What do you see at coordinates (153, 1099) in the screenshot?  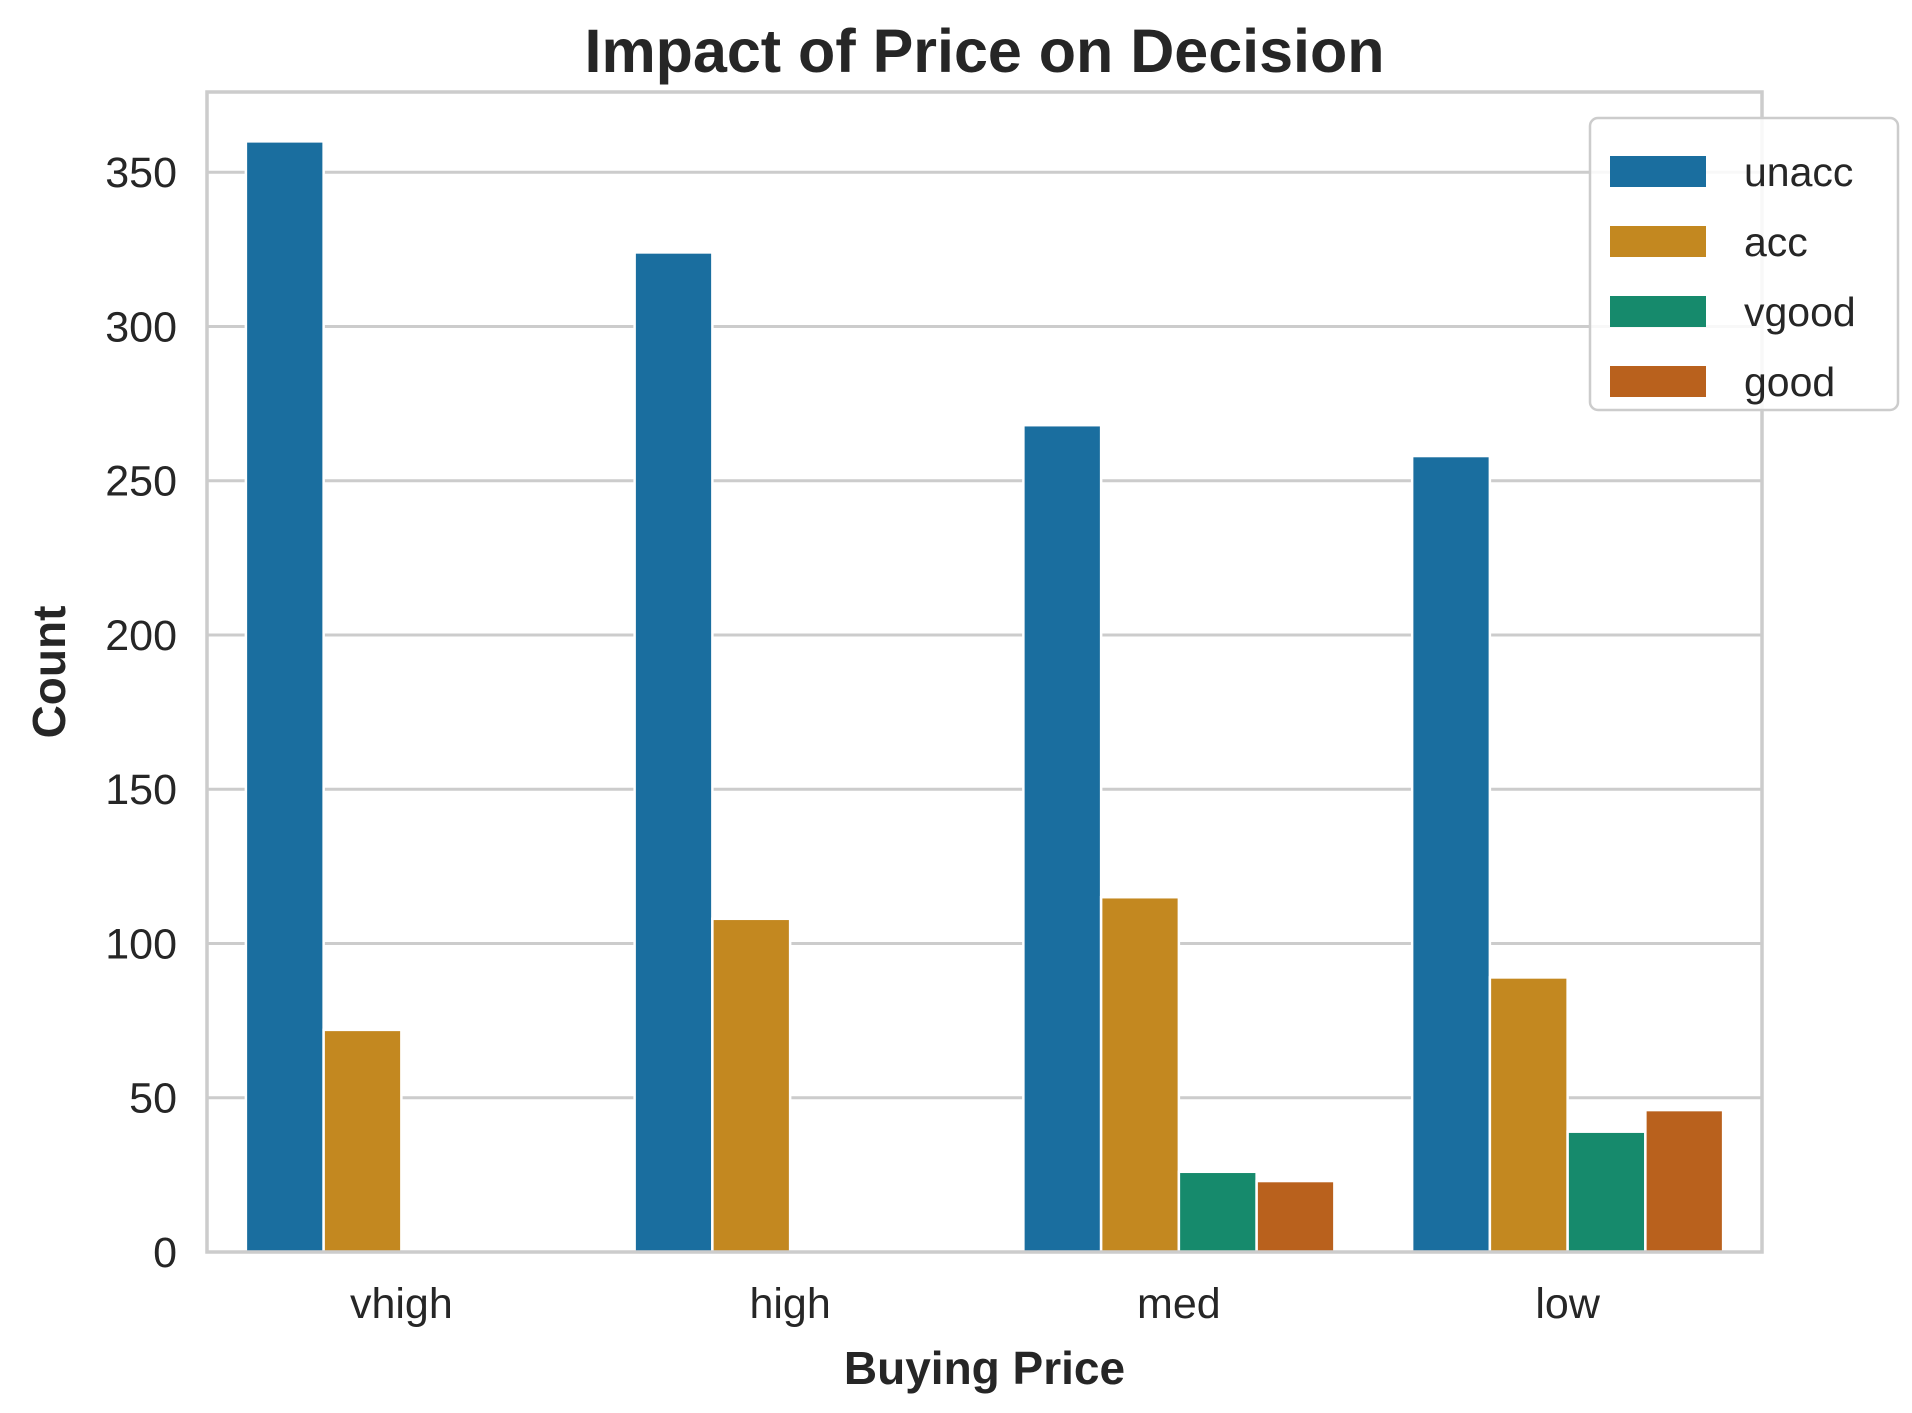 I see `y-tick-label: 50` at bounding box center [153, 1099].